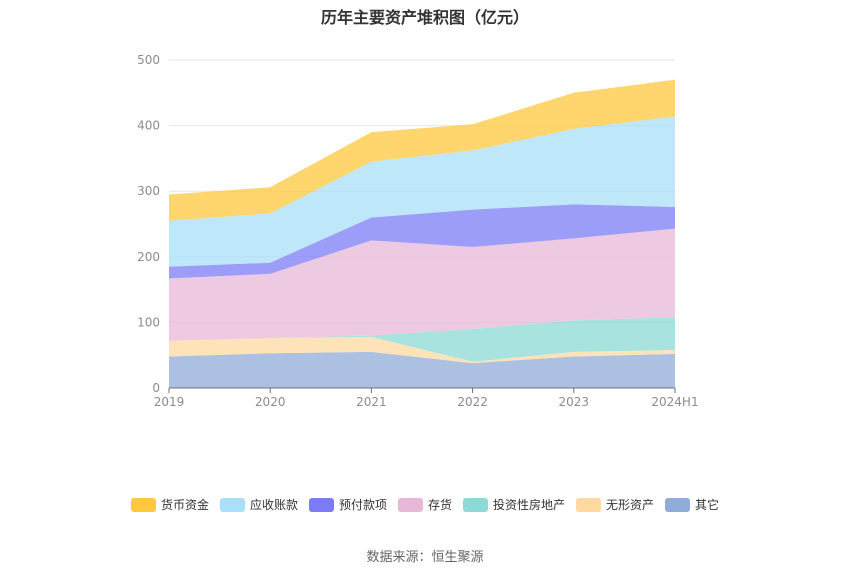 The width and height of the screenshot is (850, 575). What do you see at coordinates (148, 322) in the screenshot?
I see `y-tick-label: 100` at bounding box center [148, 322].